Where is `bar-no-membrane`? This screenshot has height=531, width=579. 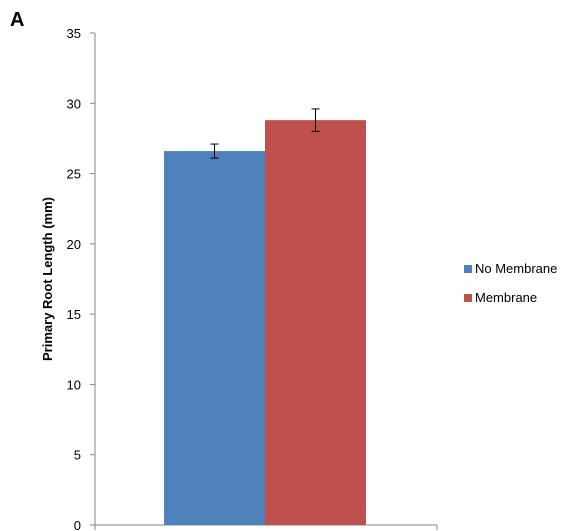 bar-no-membrane is located at coordinates (214, 338).